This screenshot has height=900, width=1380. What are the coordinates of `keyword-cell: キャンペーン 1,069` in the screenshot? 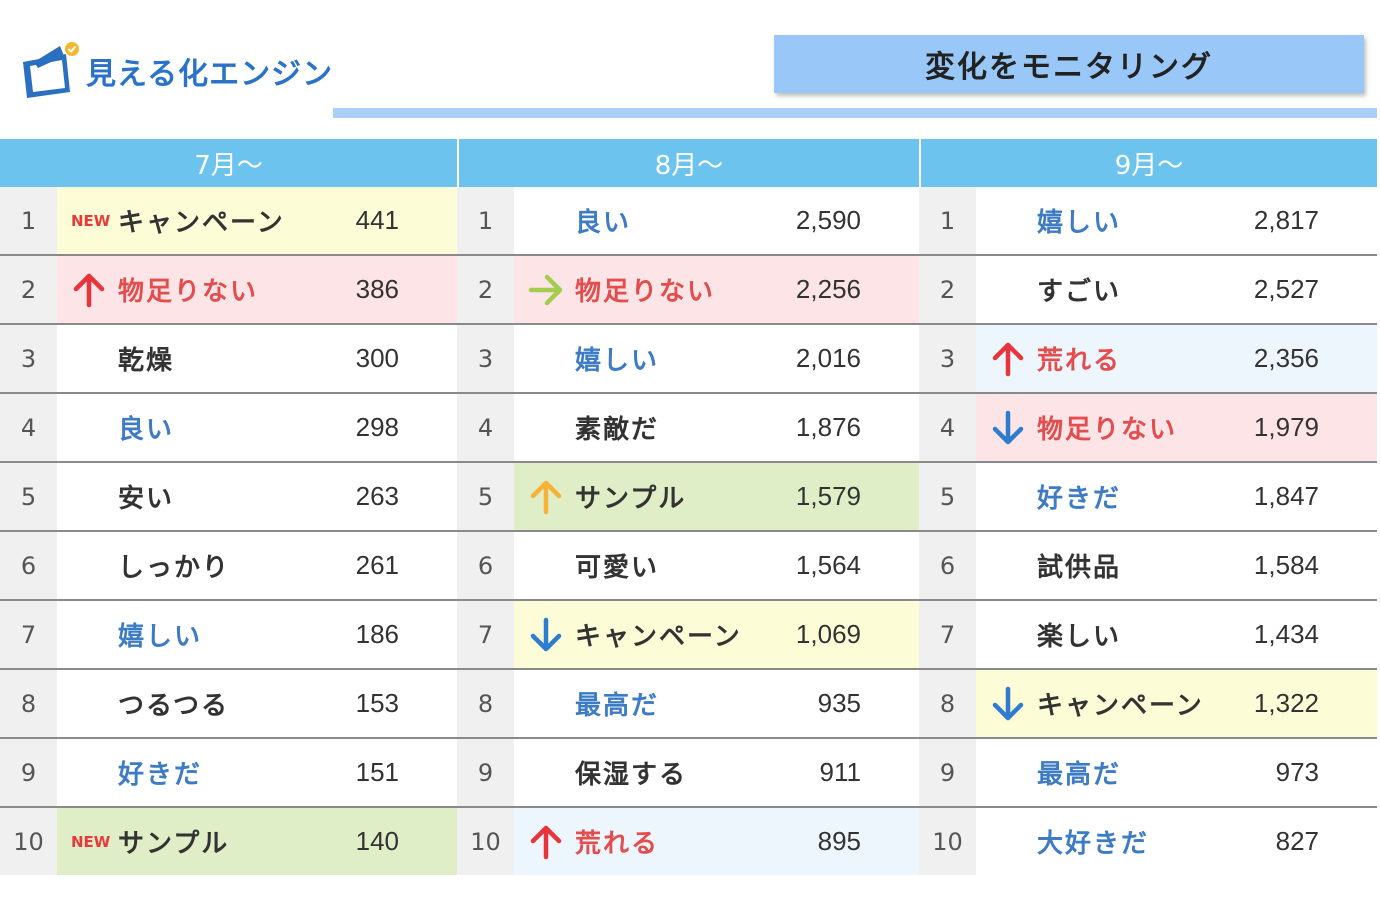 It's located at (716, 634).